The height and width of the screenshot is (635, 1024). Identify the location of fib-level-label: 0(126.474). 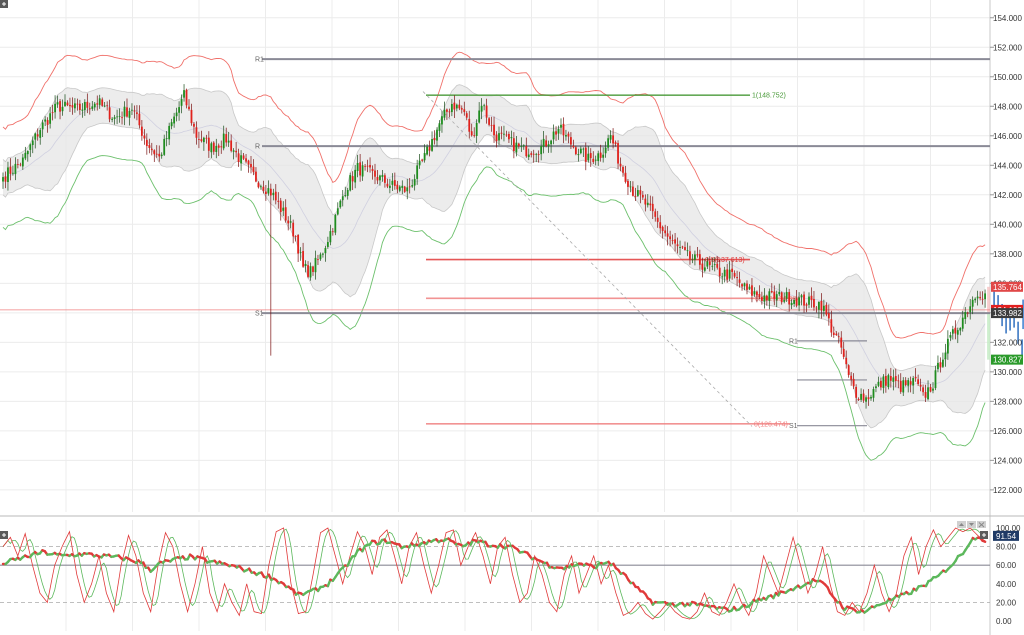
(771, 424).